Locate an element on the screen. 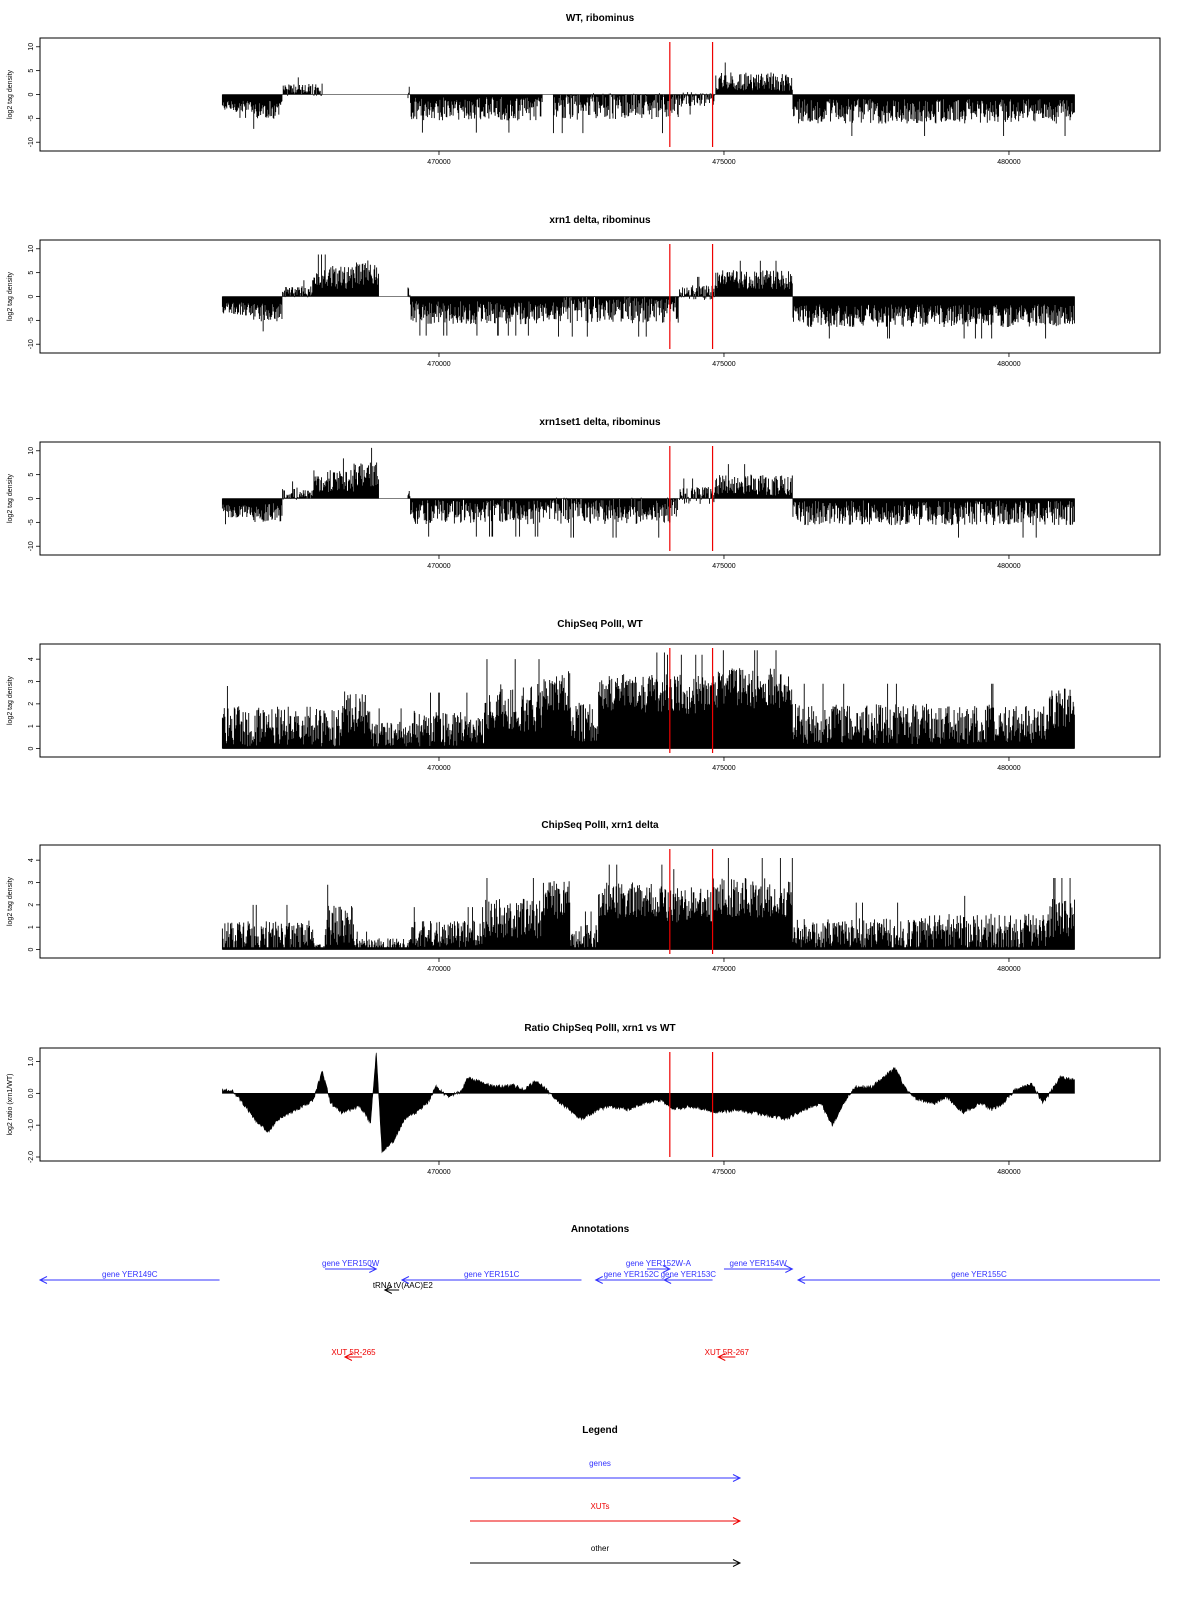 This screenshot has height=1600, width=1200. ratio-area is located at coordinates (648, 1103).